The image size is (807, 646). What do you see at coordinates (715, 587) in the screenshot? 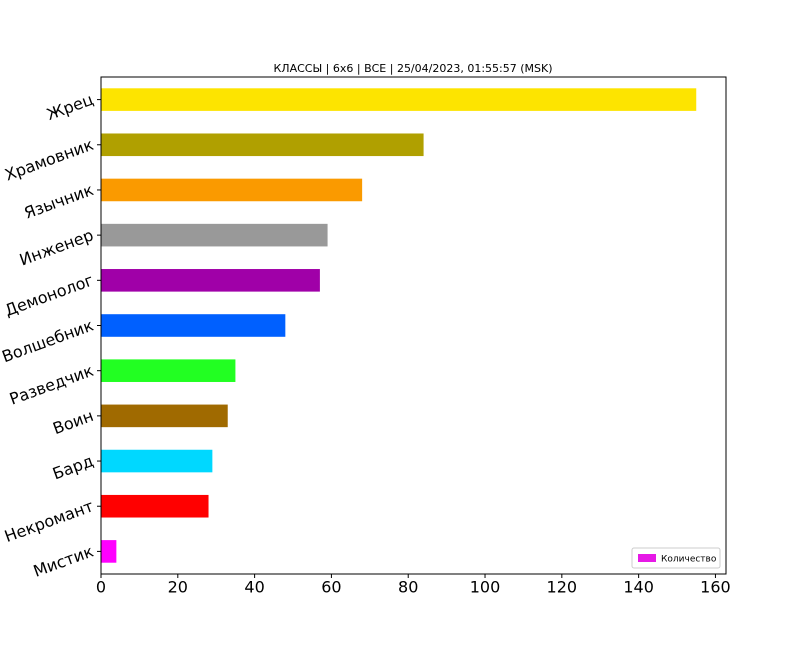
I see `x-tick-label: 160` at bounding box center [715, 587].